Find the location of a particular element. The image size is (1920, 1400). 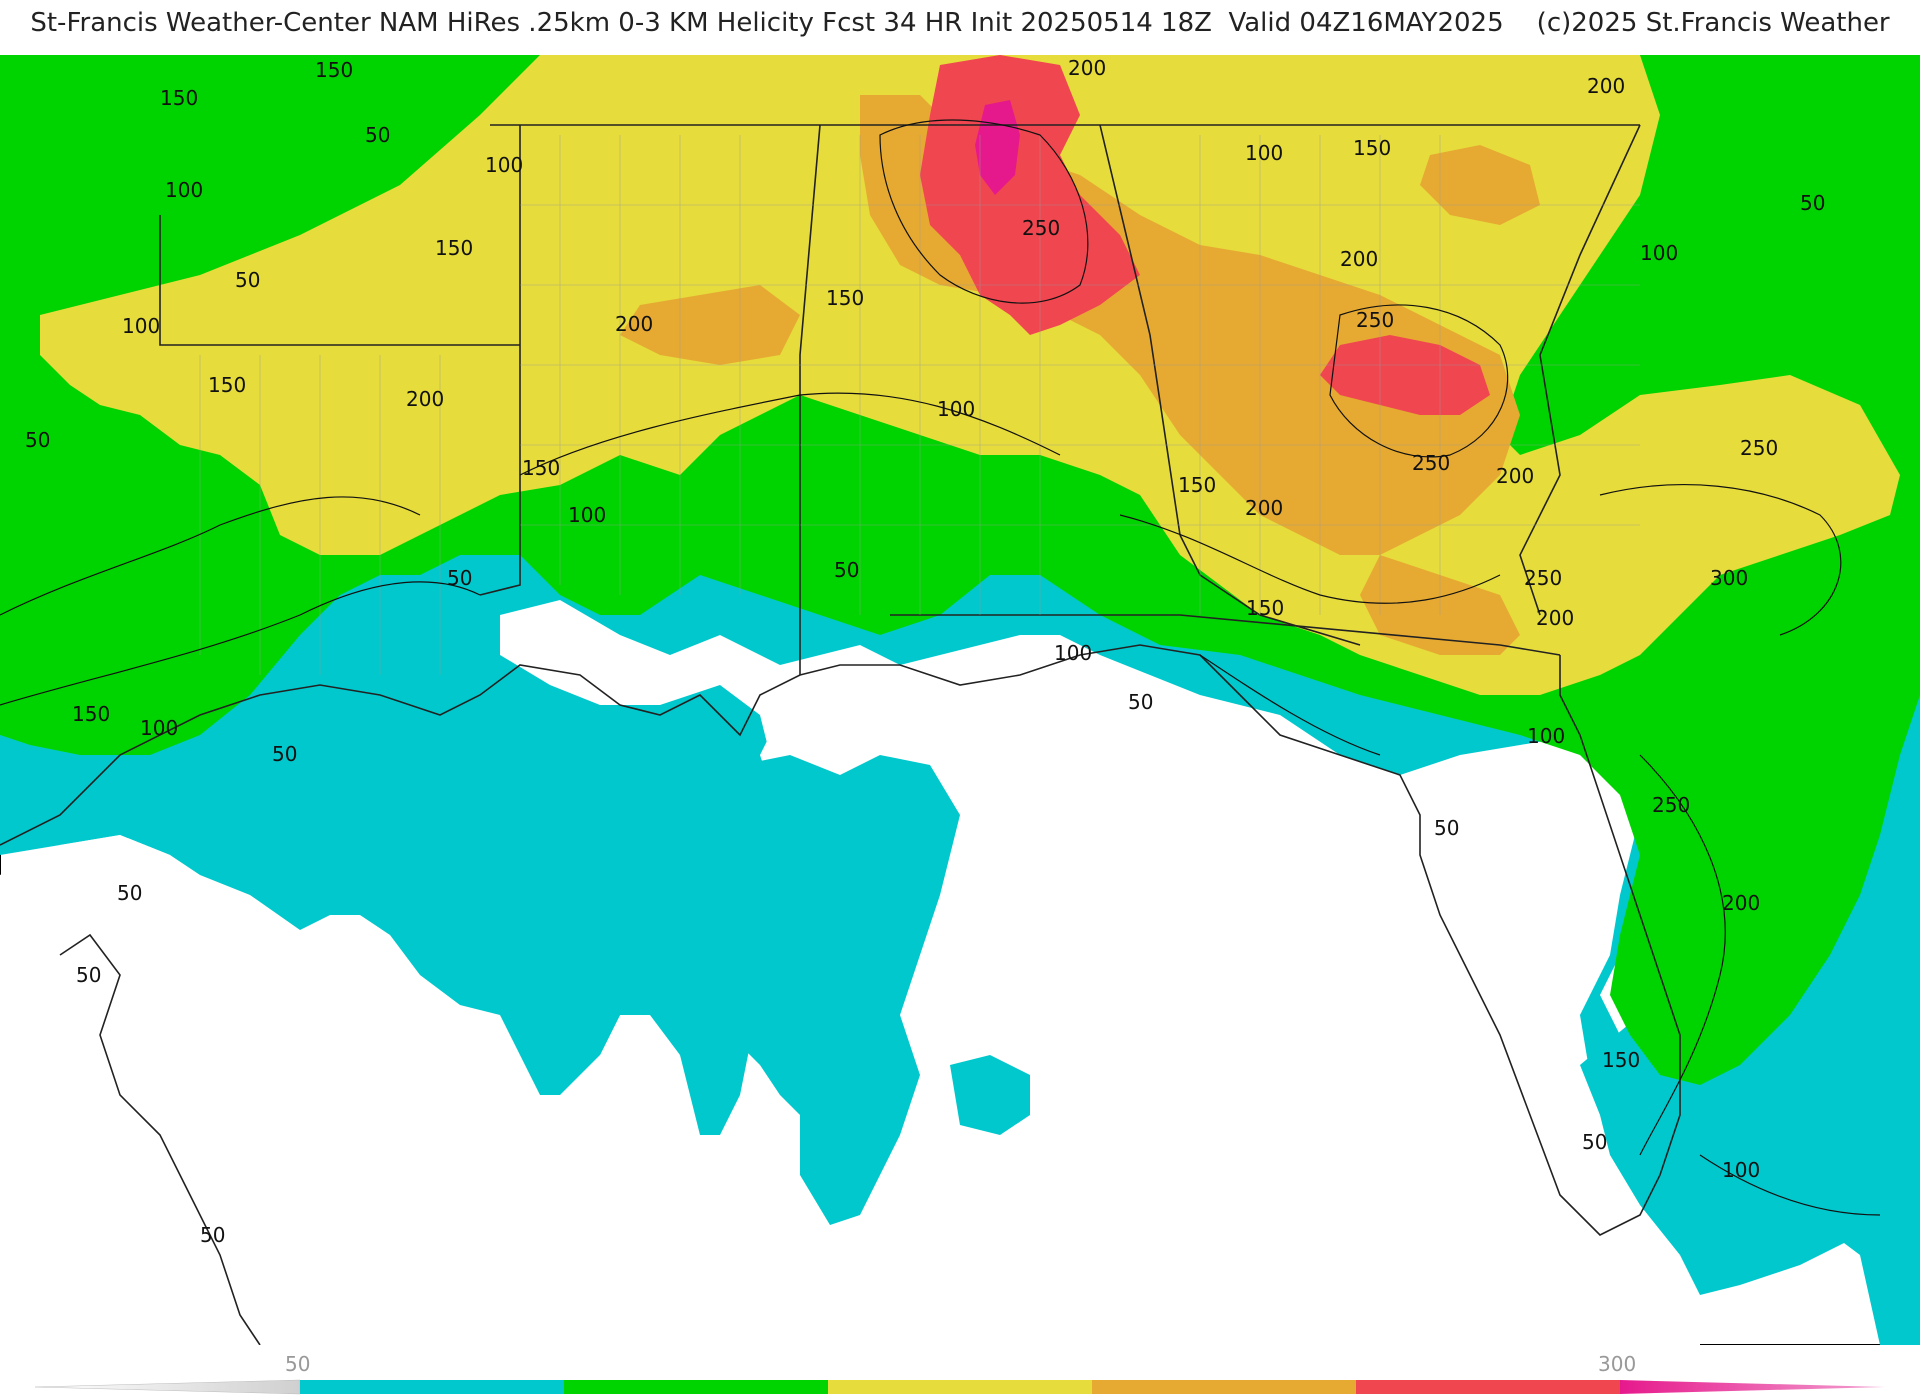

color-scale-bar: 50 300 is located at coordinates (959, 1373).